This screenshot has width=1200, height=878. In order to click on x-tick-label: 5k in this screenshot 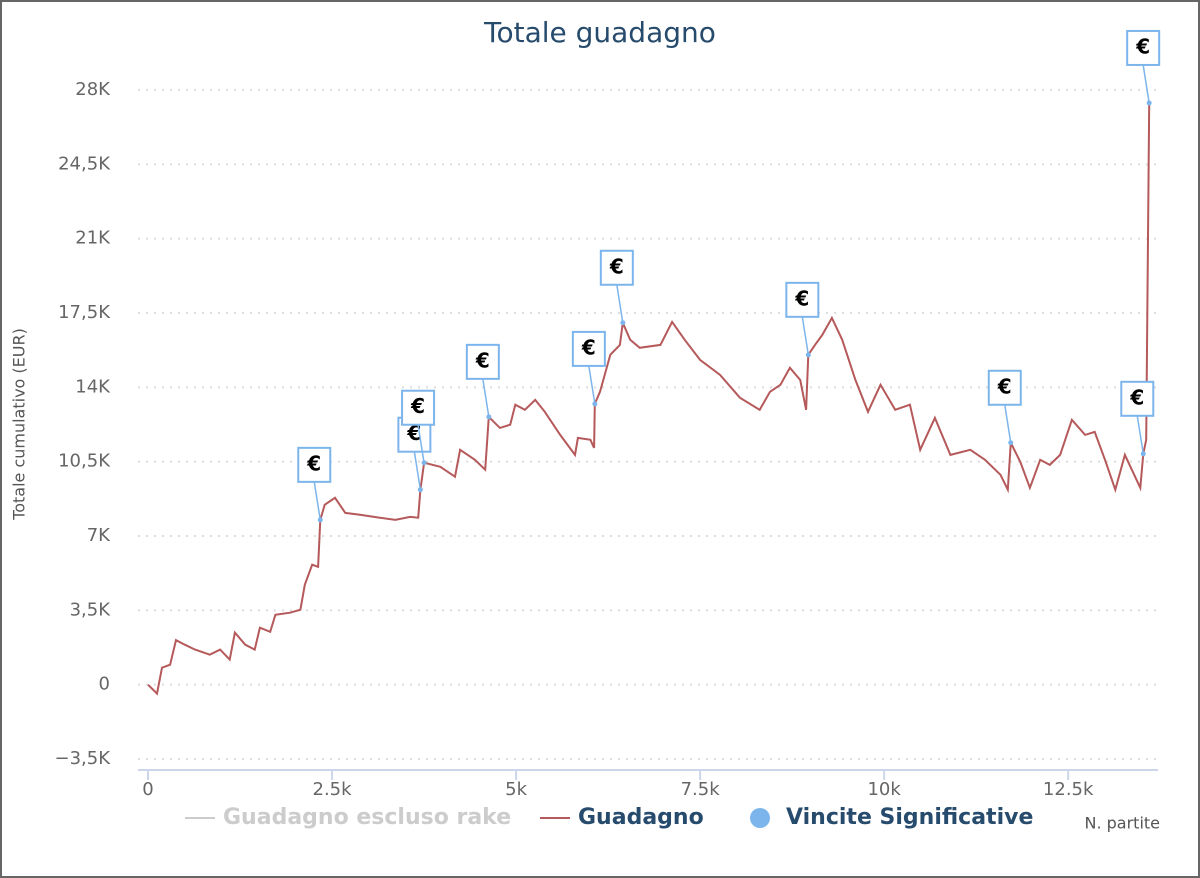, I will do `click(516, 789)`.